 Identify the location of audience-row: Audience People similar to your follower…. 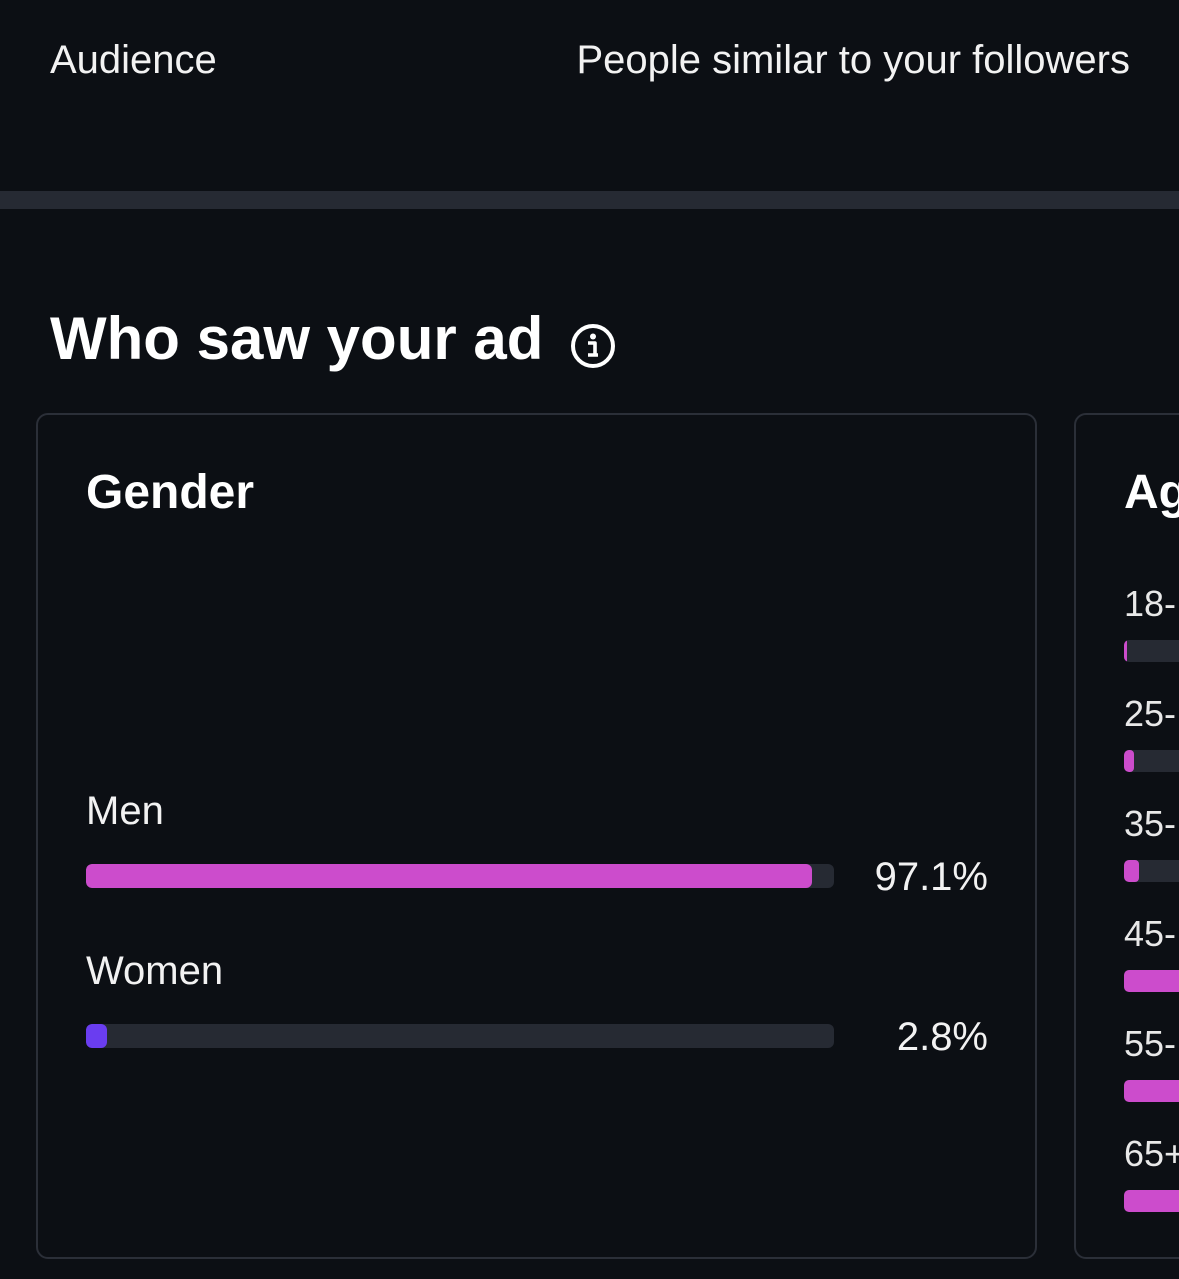
(589, 95).